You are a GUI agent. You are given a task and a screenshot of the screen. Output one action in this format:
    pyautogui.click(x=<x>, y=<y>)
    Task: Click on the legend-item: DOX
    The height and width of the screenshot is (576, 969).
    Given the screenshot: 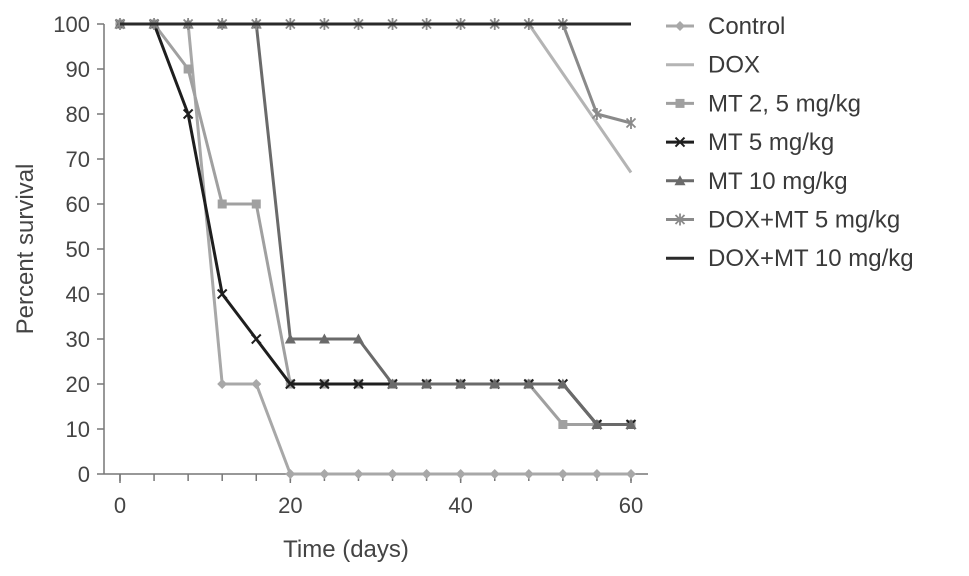 What is the action you would take?
    pyautogui.click(x=713, y=65)
    